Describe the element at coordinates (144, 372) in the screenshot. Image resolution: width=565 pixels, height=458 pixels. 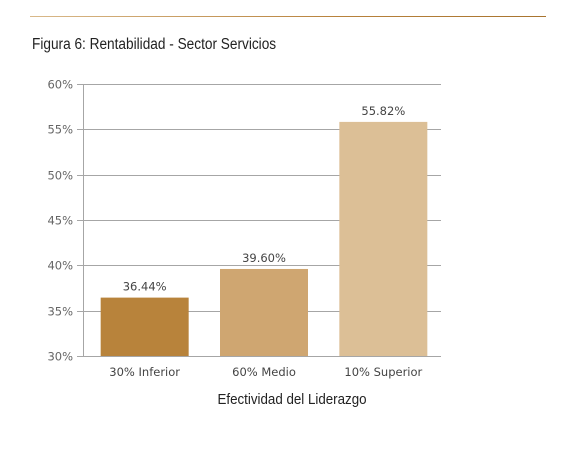
I see `x-category-label: 30% Inferior` at that location.